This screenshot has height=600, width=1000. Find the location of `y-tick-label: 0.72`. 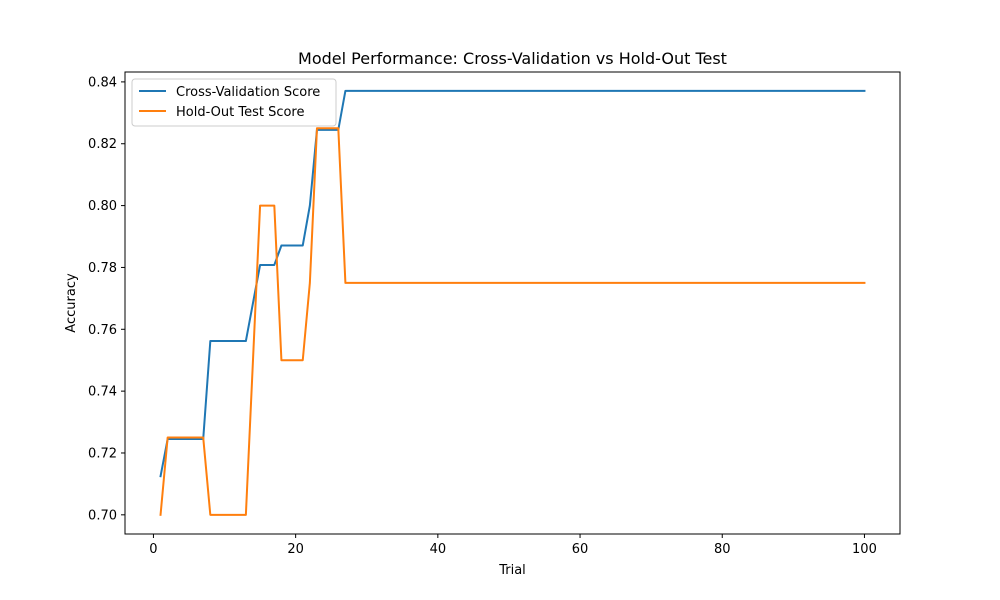

y-tick-label: 0.72 is located at coordinates (102, 453).